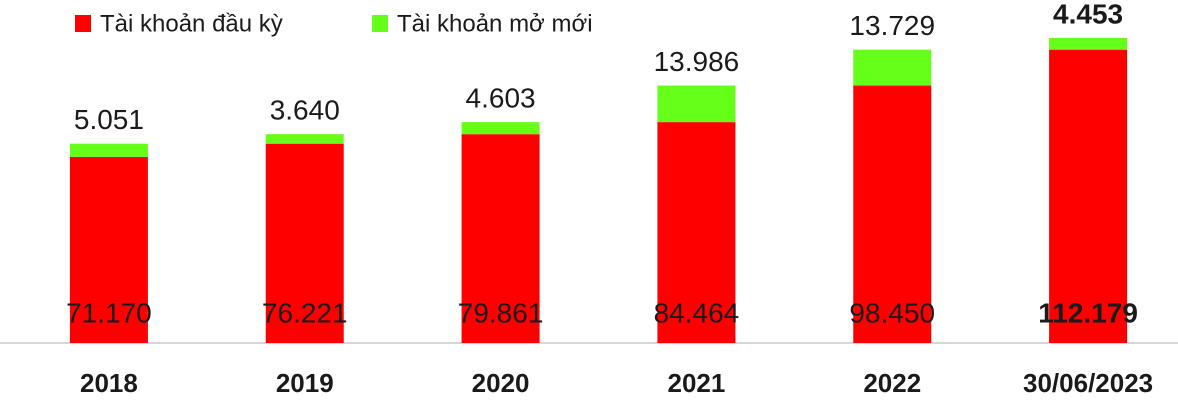  What do you see at coordinates (191, 23) in the screenshot?
I see `legend-label: Tài khoản đầu kỳ` at bounding box center [191, 23].